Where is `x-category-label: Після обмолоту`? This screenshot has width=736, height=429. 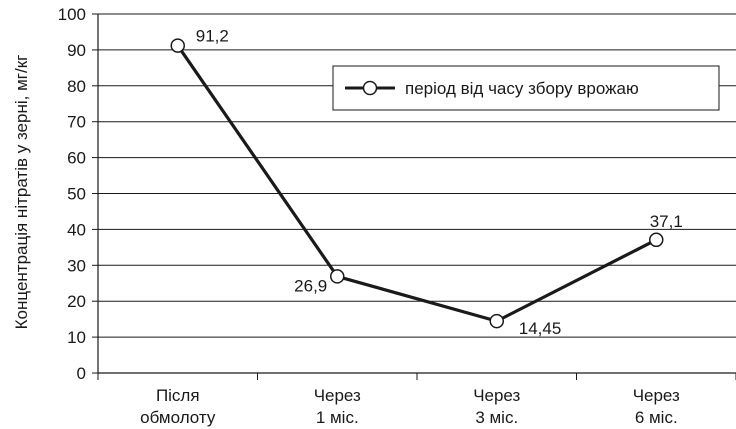
x-category-label: Після обмолоту is located at coordinates (178, 406).